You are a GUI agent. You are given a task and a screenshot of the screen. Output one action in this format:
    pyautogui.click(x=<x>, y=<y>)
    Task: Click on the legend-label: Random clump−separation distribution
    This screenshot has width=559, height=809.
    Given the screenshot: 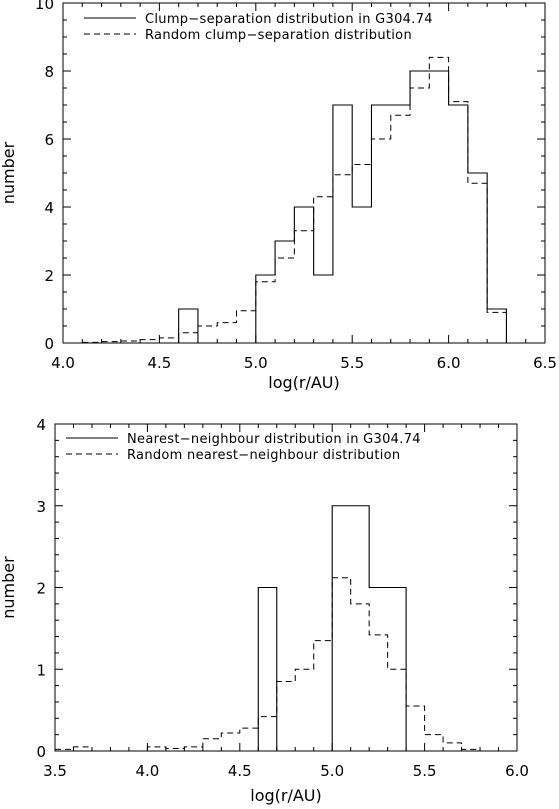 What is the action you would take?
    pyautogui.click(x=278, y=35)
    